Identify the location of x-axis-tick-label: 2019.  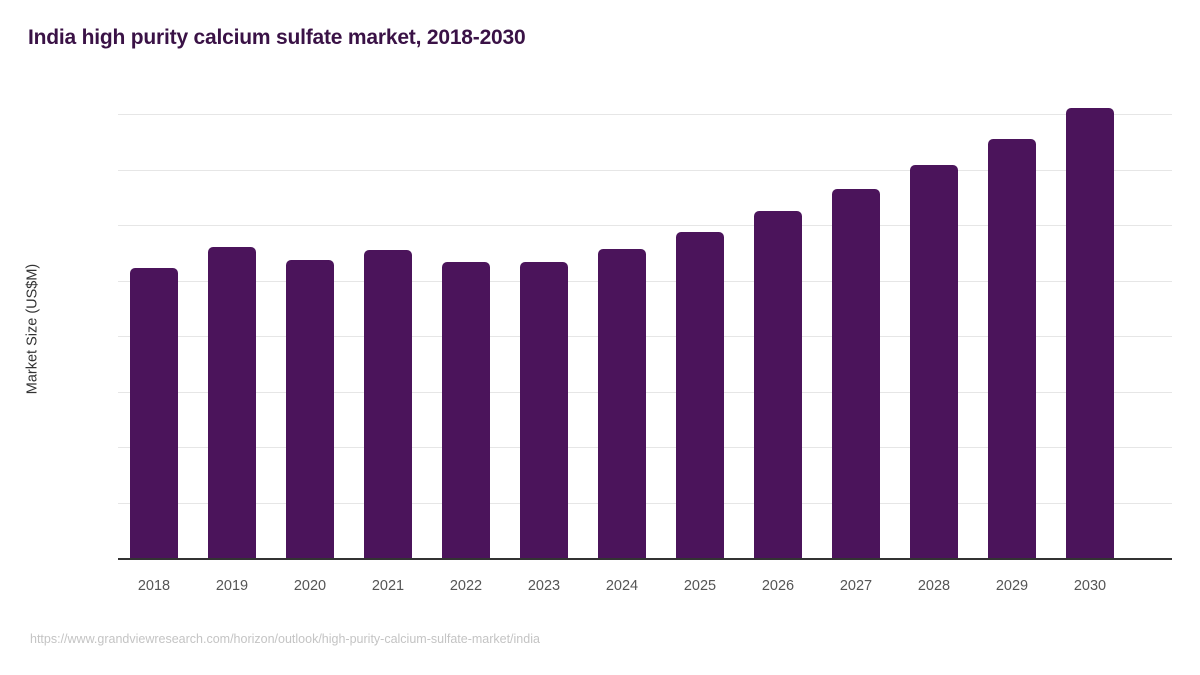
(232, 586).